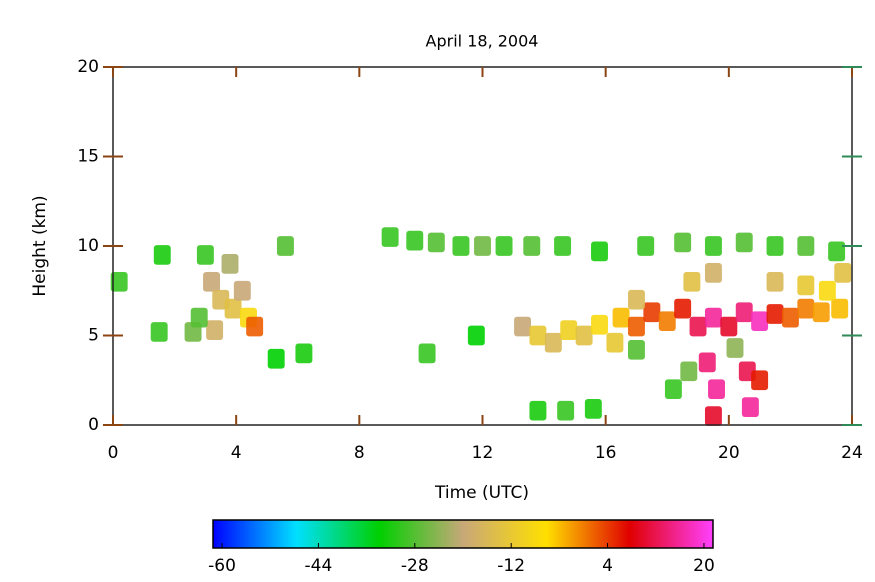  I want to click on x-tick-label: 12, so click(483, 453).